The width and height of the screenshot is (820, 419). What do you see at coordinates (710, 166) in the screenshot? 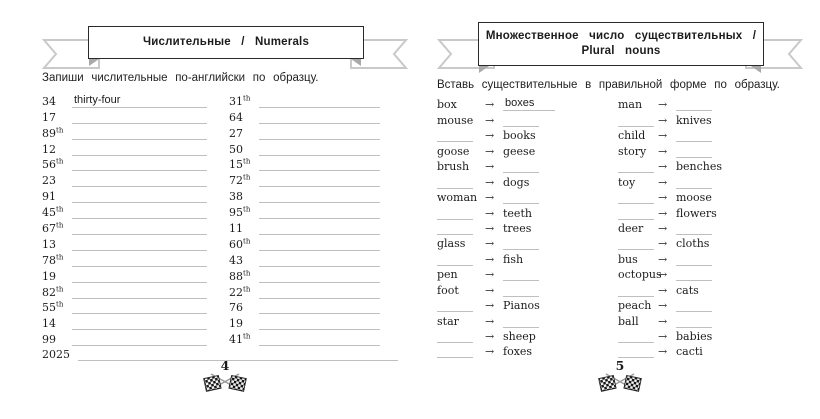
I see `pair-row: → benches` at bounding box center [710, 166].